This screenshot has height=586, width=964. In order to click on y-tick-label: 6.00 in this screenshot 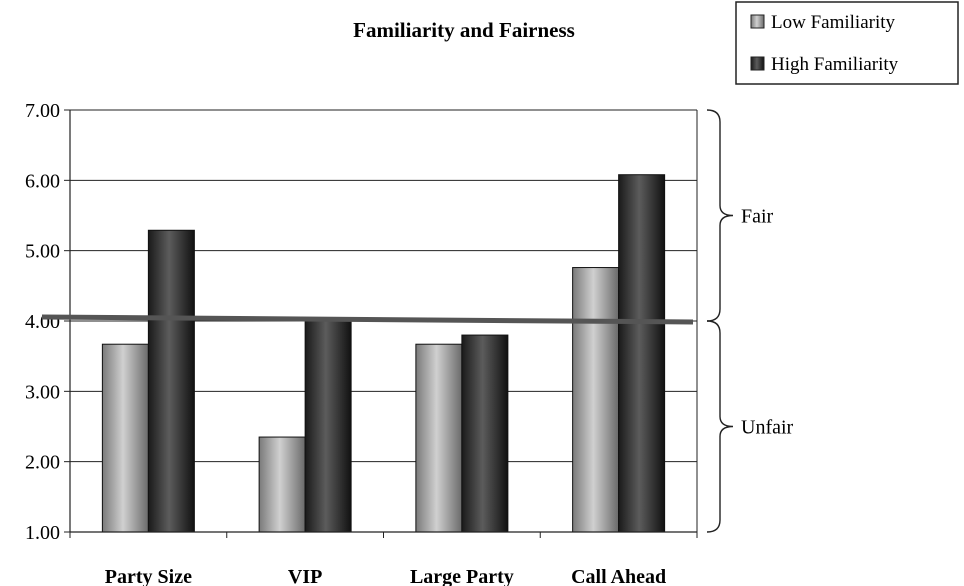, I will do `click(42, 181)`.